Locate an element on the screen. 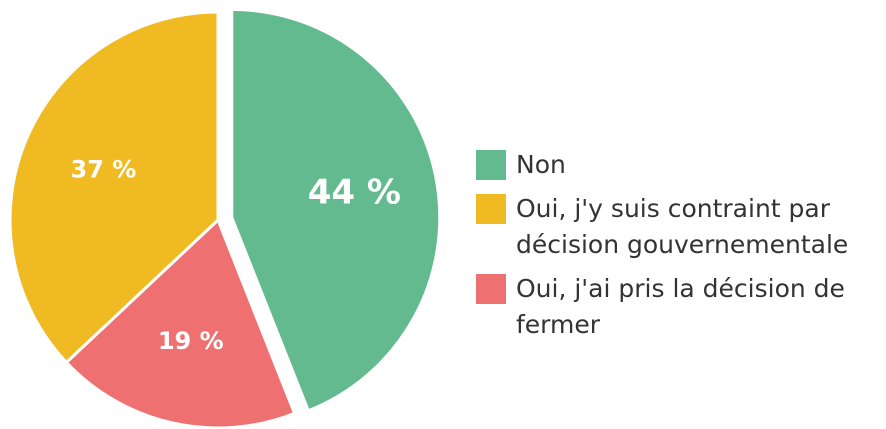 This screenshot has height=429, width=886. data-label: 44 % is located at coordinates (354, 192).